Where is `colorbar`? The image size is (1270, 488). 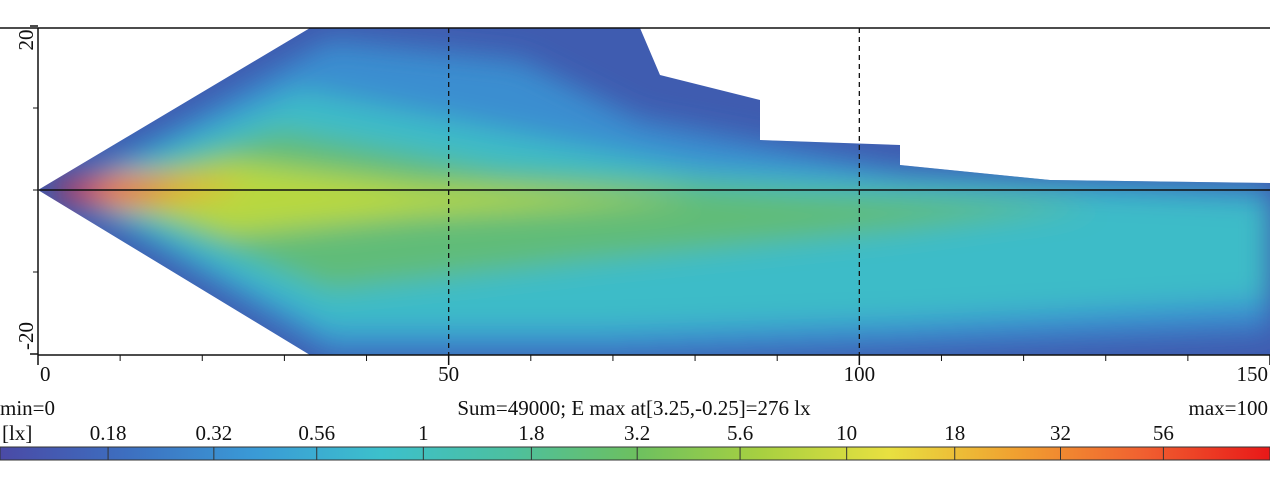 colorbar is located at coordinates (635, 453).